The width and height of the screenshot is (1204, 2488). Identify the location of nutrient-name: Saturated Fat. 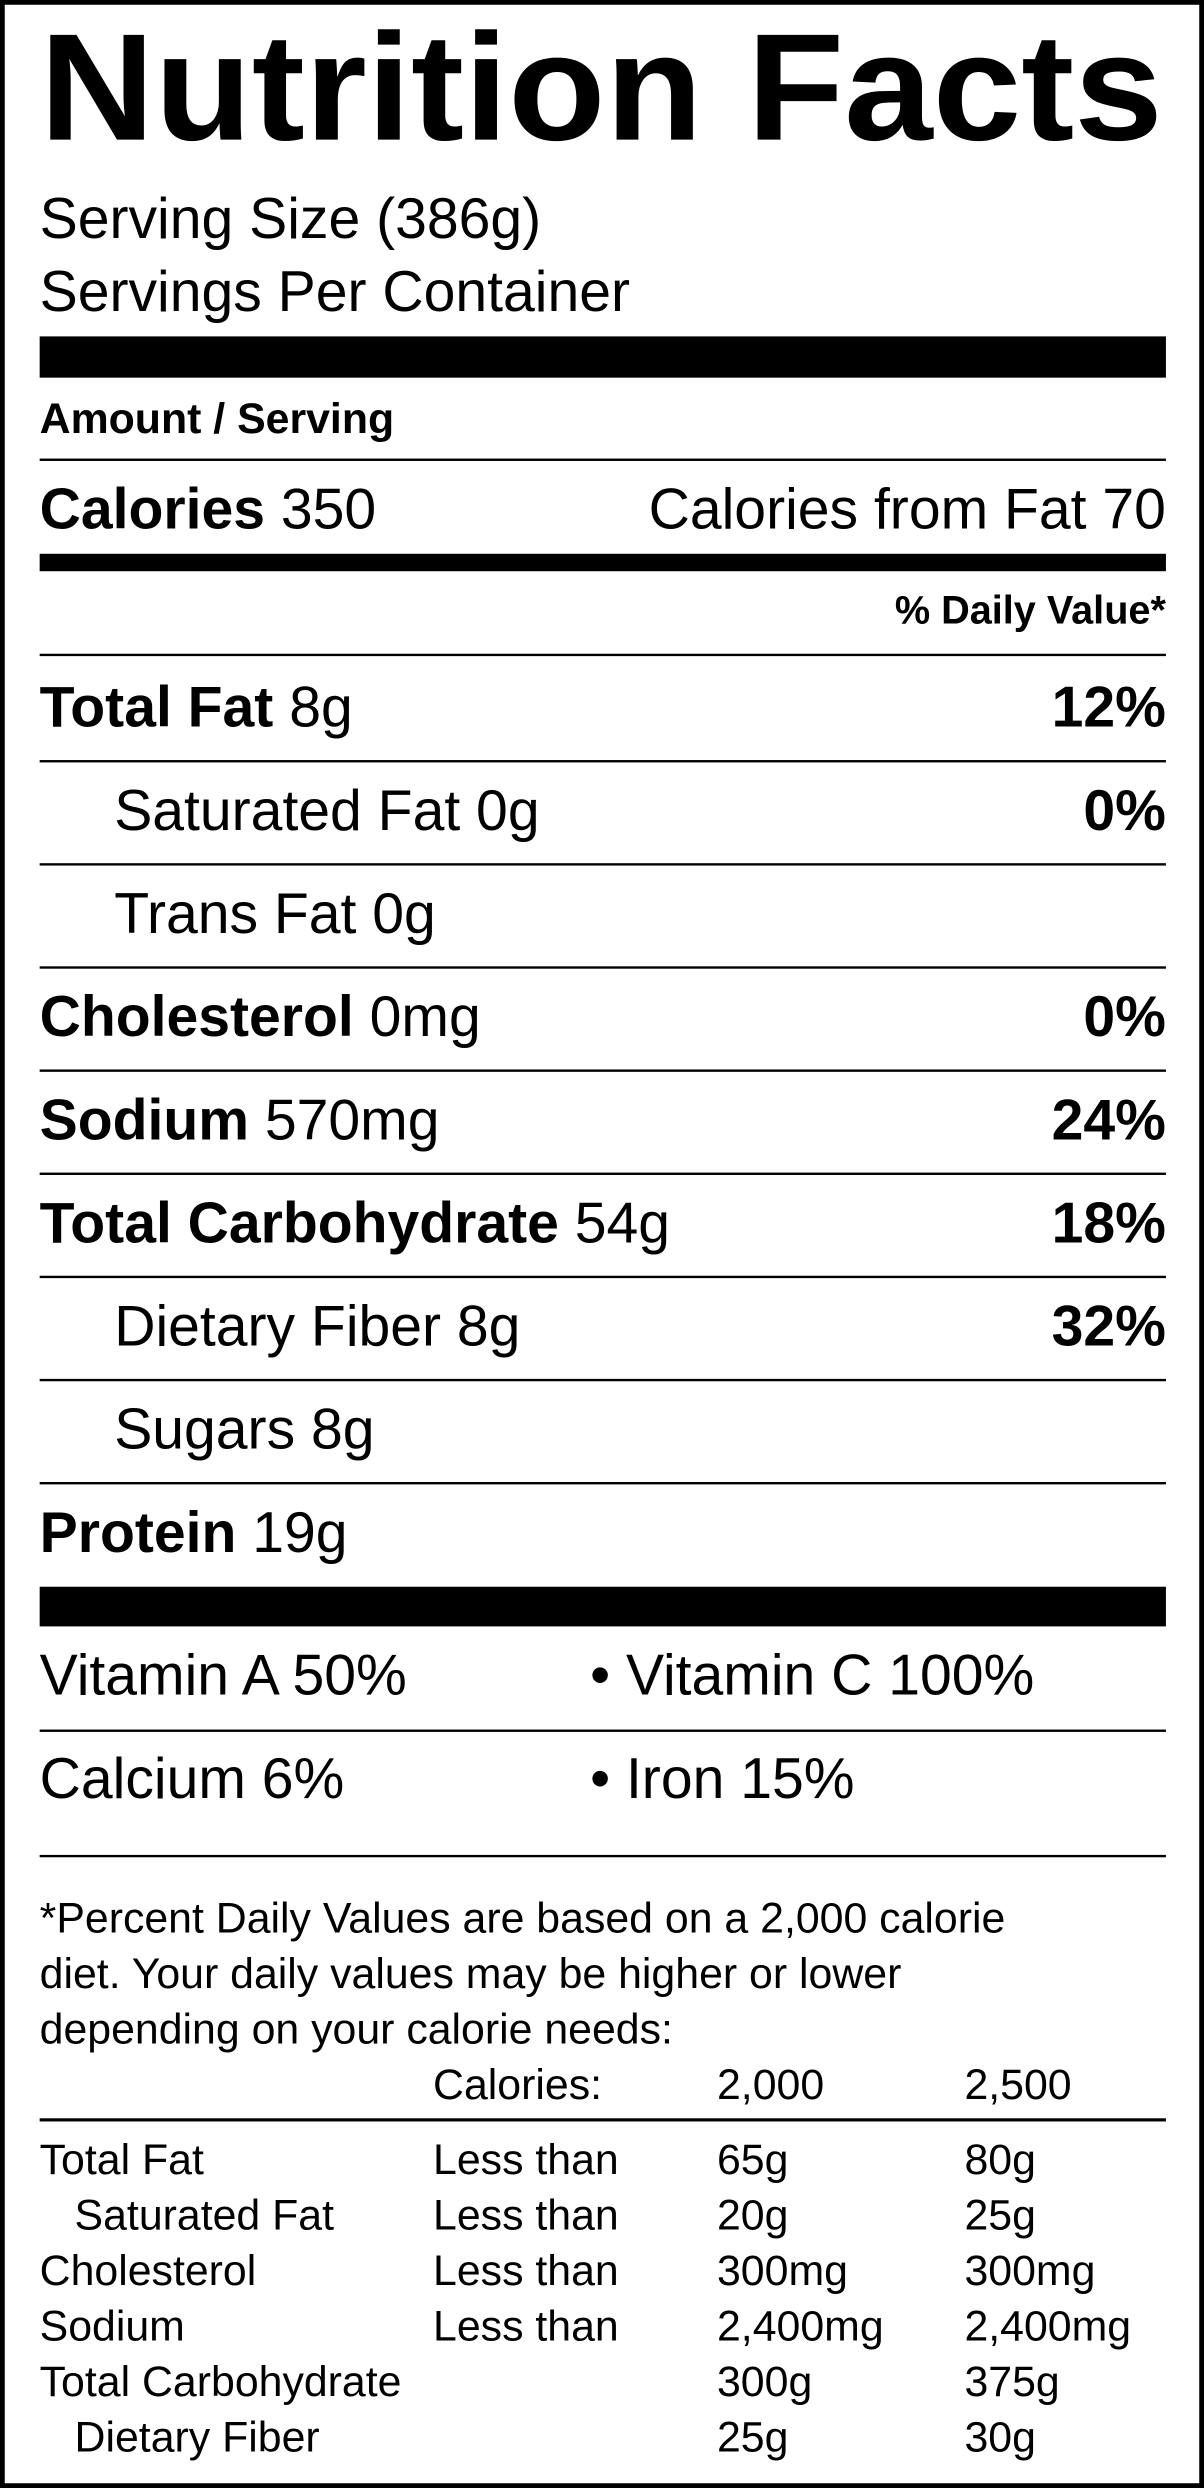
(287, 811).